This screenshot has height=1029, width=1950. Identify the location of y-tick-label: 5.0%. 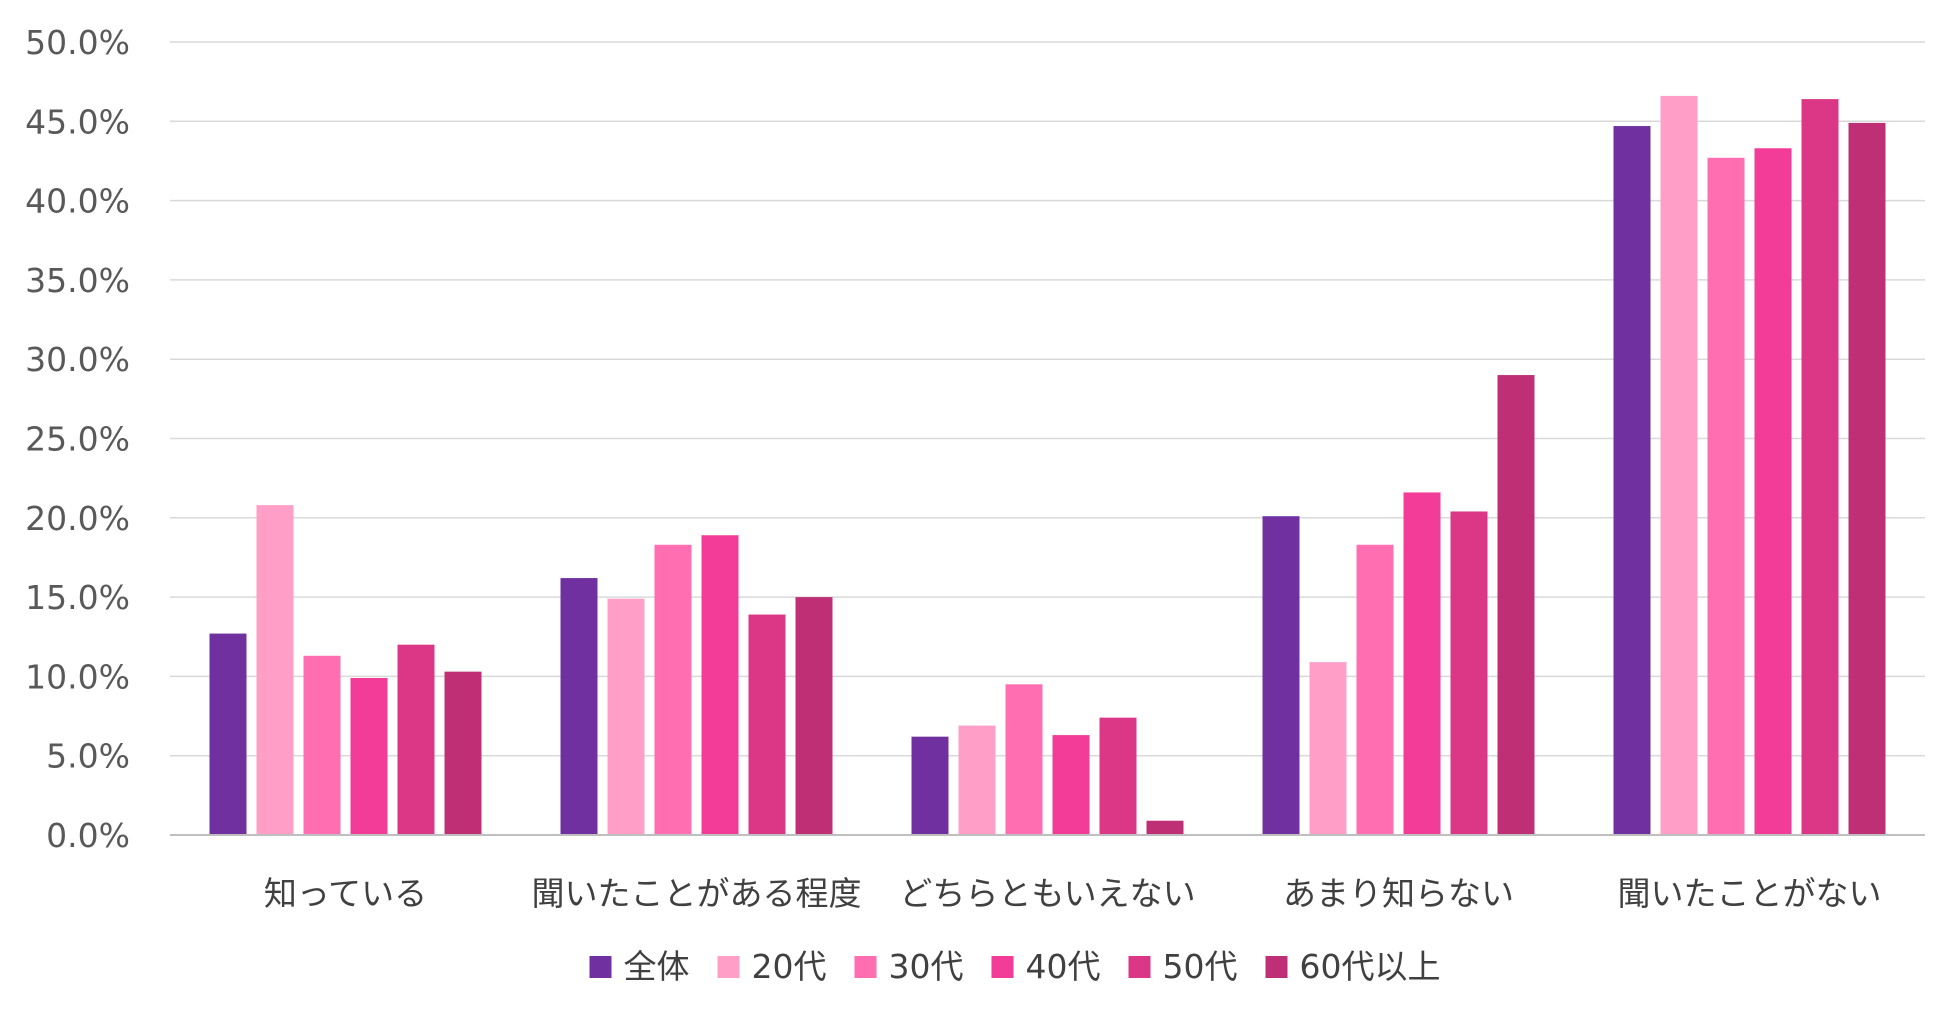
(88, 756).